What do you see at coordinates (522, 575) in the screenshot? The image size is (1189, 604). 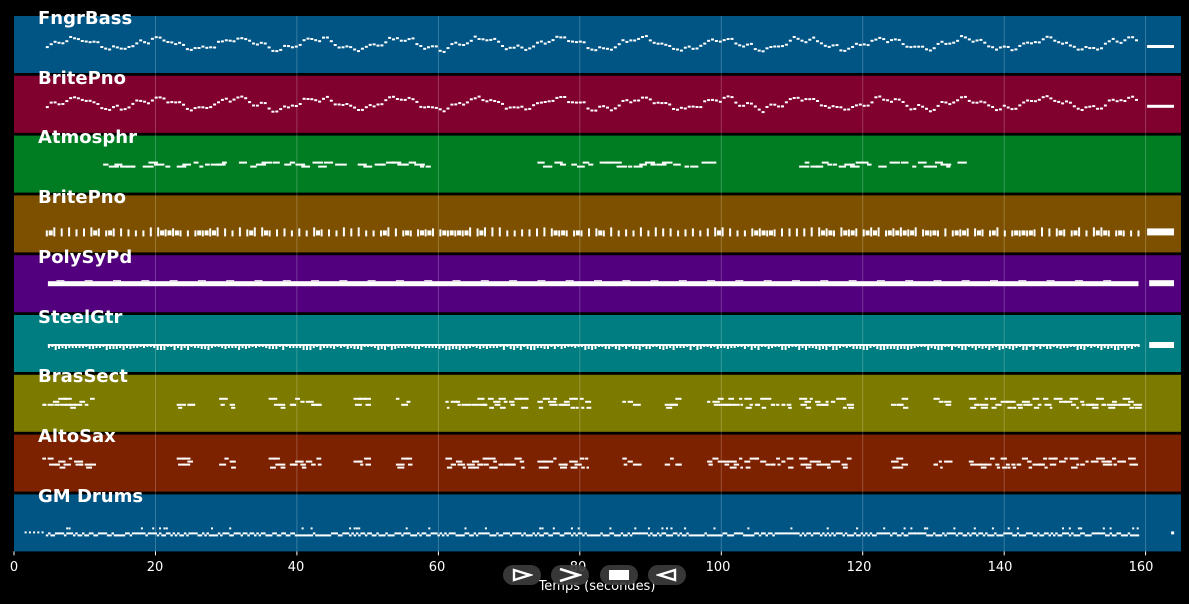 I see `play-button` at bounding box center [522, 575].